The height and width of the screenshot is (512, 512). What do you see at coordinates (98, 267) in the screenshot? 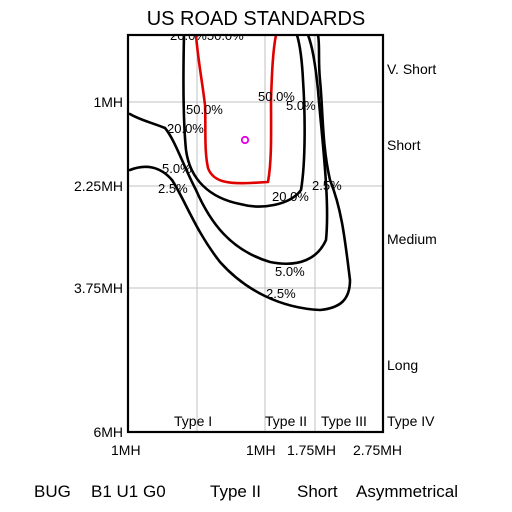
I see `y-axis-ticks: 1MH 2.25MH 3.75MH 6MH` at bounding box center [98, 267].